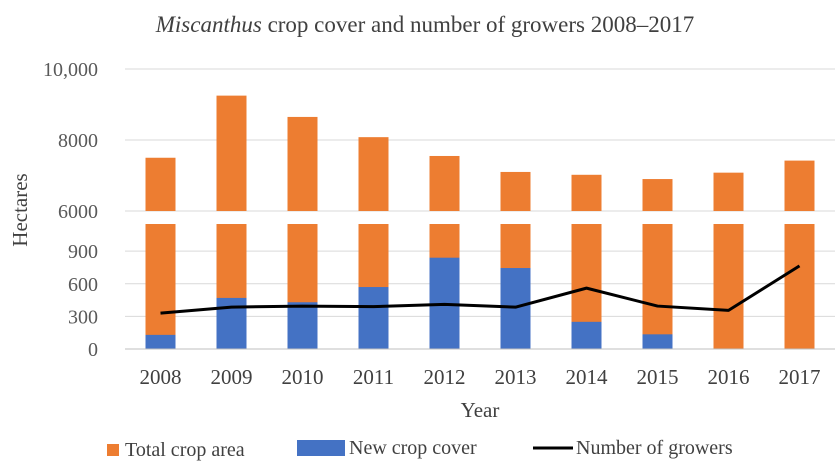 The height and width of the screenshot is (464, 835). I want to click on growers-line-path, so click(480, 289).